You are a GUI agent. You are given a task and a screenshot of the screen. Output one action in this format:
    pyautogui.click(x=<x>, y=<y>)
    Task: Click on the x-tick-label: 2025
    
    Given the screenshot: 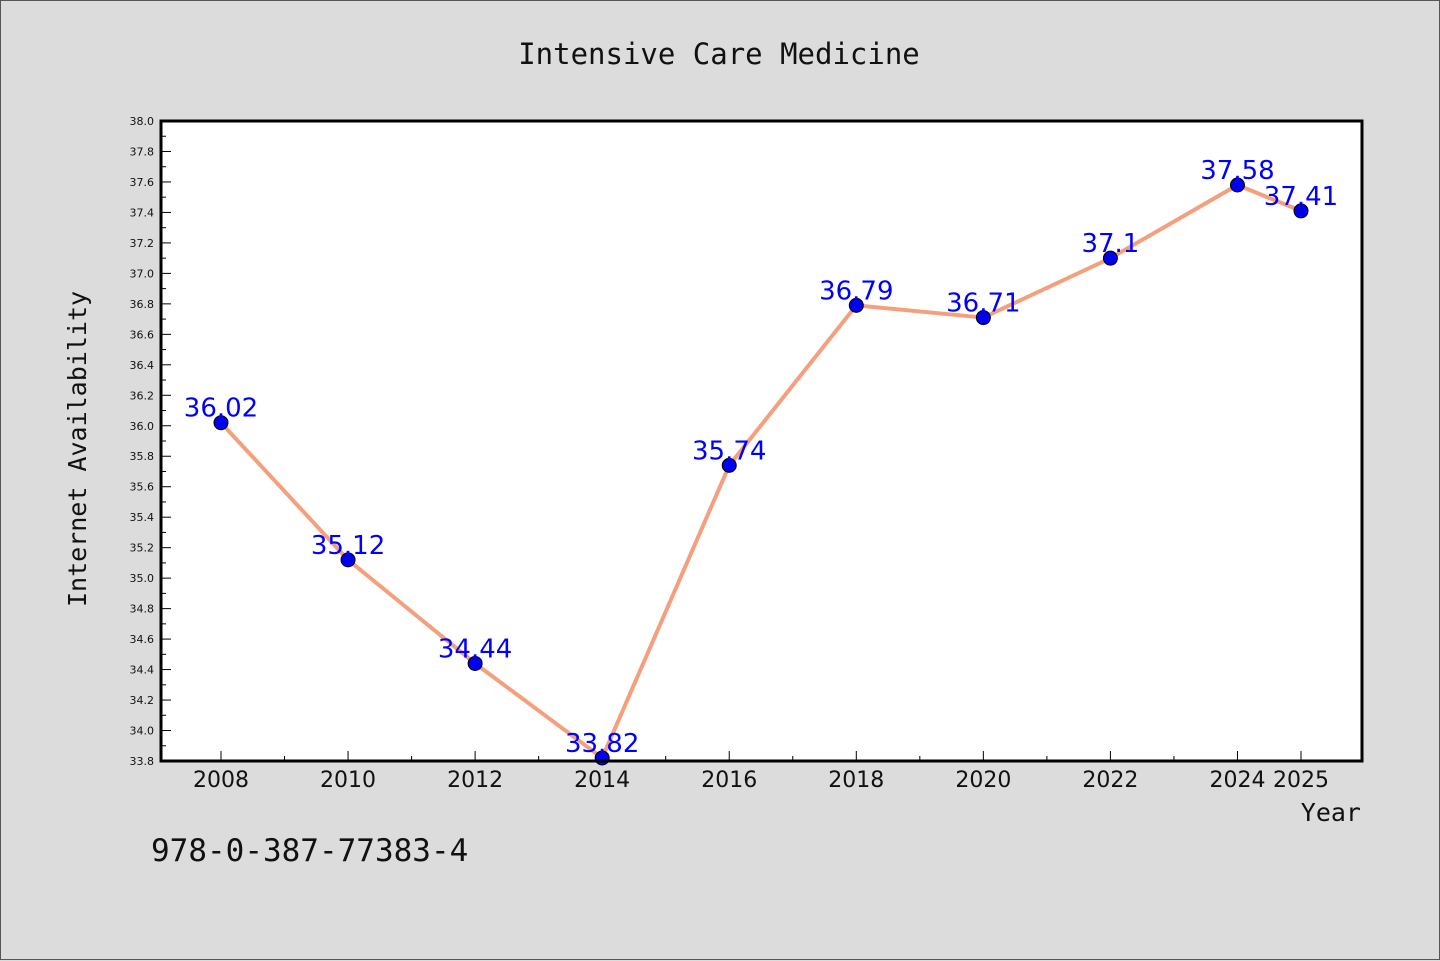 What is the action you would take?
    pyautogui.click(x=1301, y=780)
    